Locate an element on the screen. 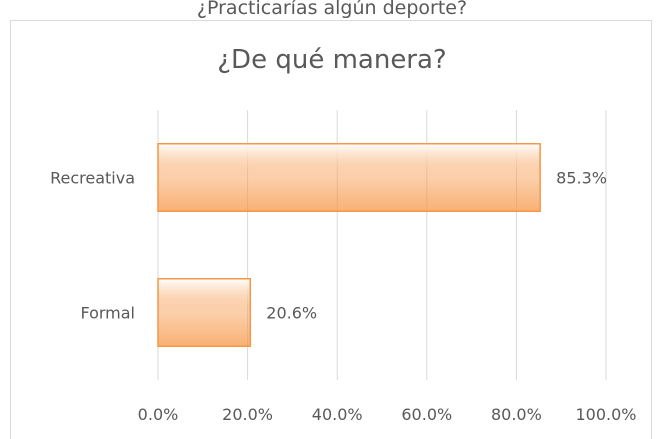 The width and height of the screenshot is (658, 439). x-tick-label: 40.0% is located at coordinates (337, 414).